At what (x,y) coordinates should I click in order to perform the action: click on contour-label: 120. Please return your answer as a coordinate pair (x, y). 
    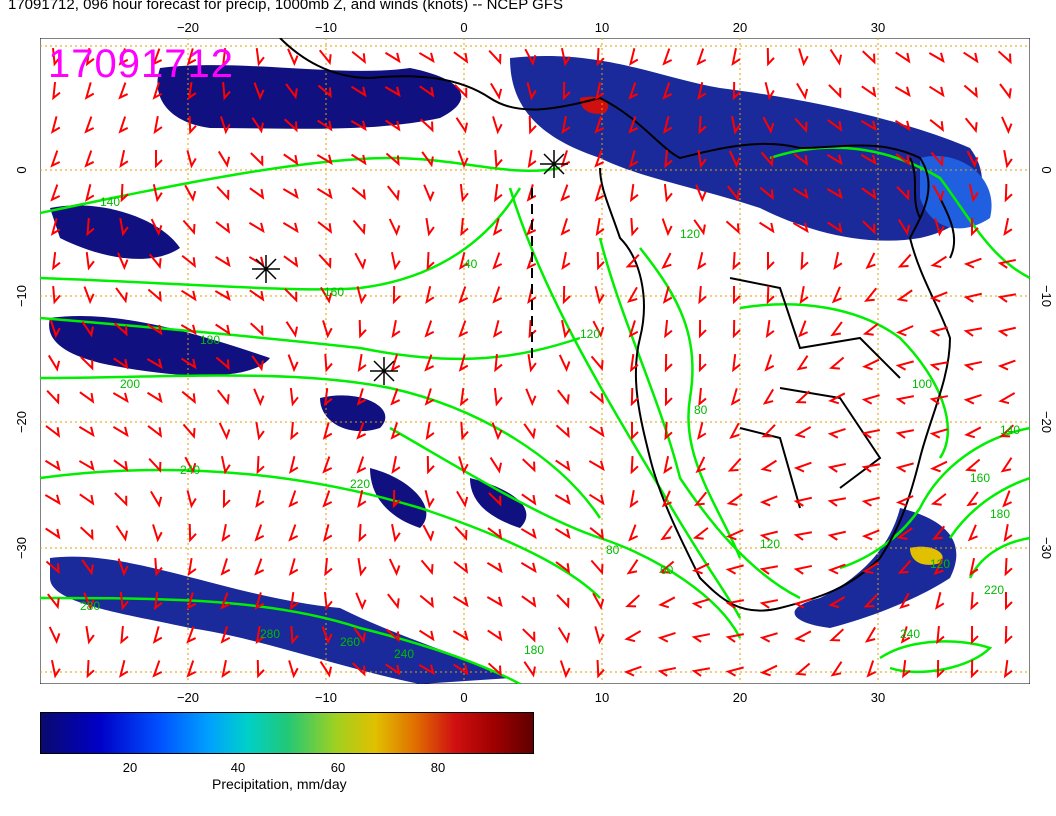
    Looking at the image, I should click on (770, 544).